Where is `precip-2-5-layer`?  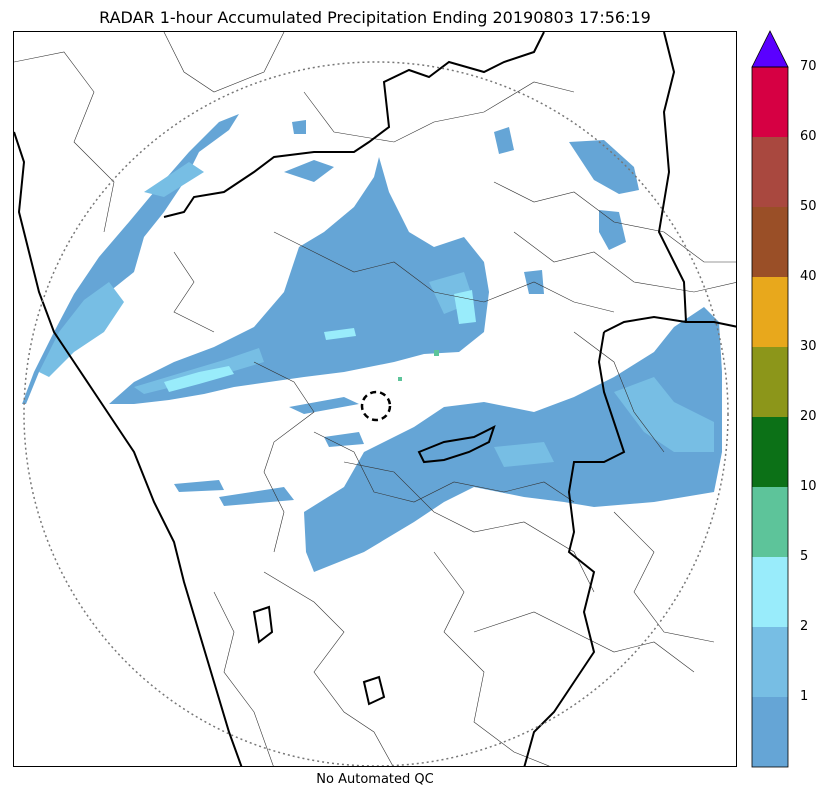 precip-2-5-layer is located at coordinates (320, 341).